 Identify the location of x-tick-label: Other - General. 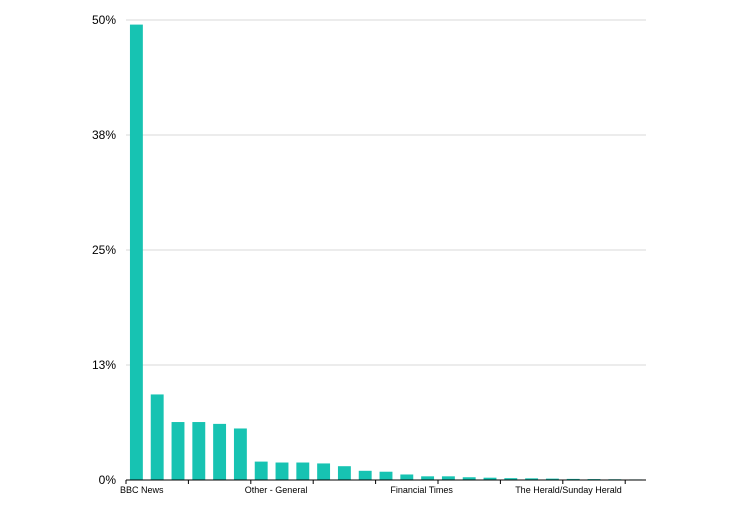
(276, 490).